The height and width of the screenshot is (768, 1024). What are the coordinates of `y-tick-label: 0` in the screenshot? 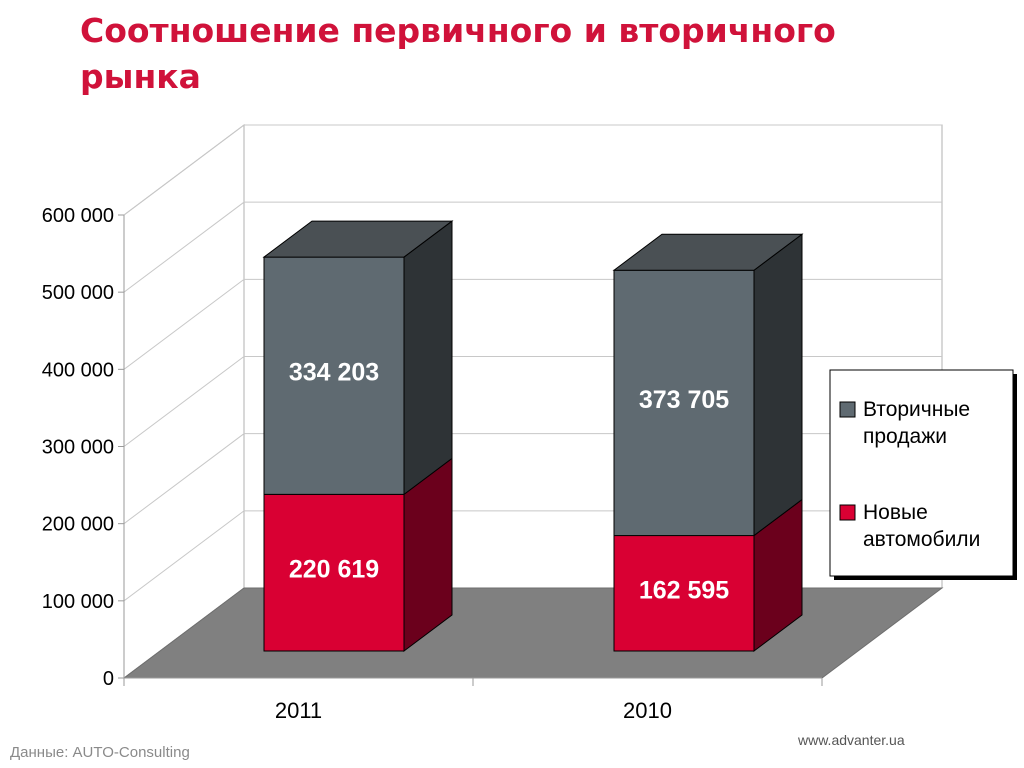 It's located at (108, 679).